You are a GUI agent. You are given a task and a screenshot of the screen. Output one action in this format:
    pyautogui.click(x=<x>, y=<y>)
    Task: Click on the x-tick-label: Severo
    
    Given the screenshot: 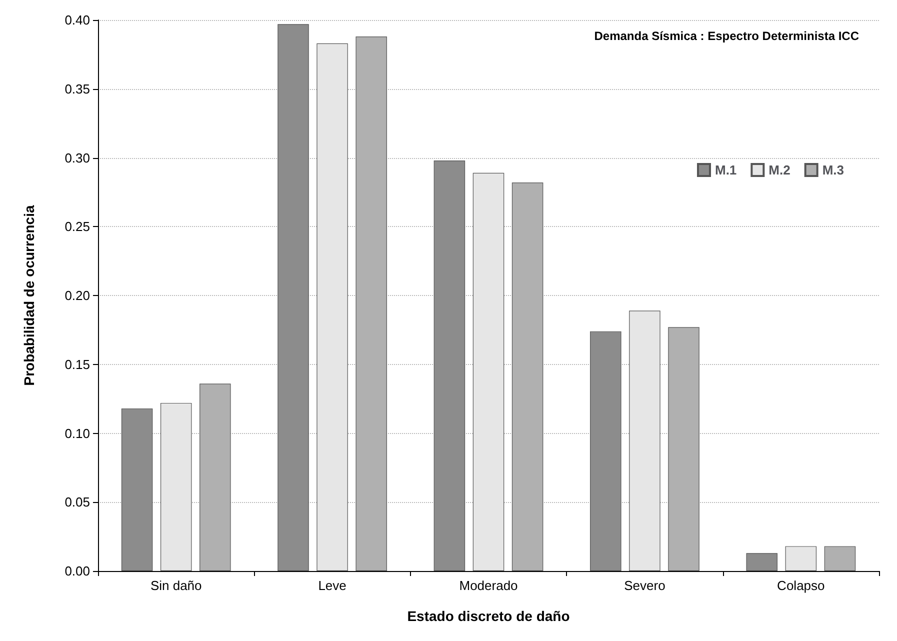 What is the action you would take?
    pyautogui.click(x=645, y=585)
    